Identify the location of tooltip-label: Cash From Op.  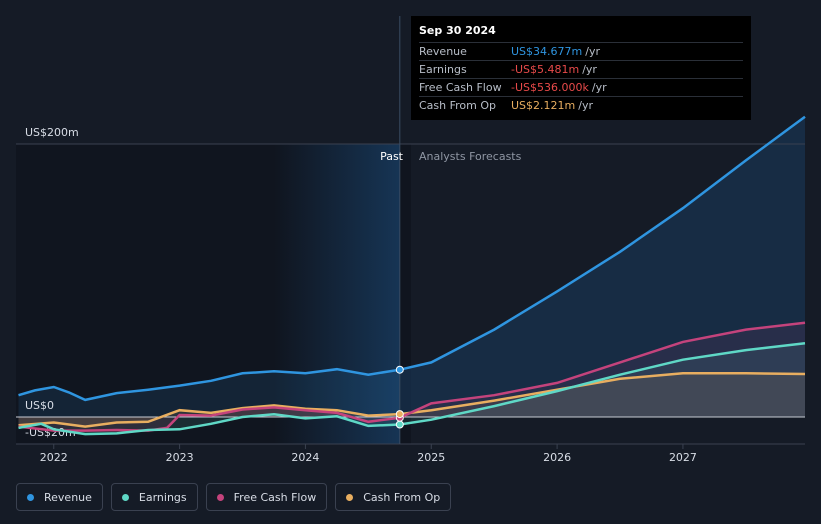
(458, 105).